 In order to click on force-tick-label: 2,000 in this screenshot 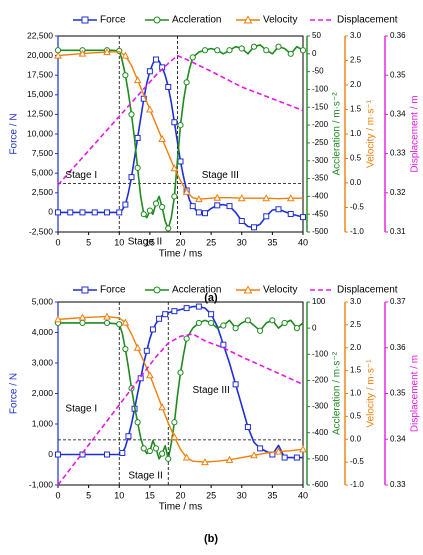, I will do `click(43, 393)`.